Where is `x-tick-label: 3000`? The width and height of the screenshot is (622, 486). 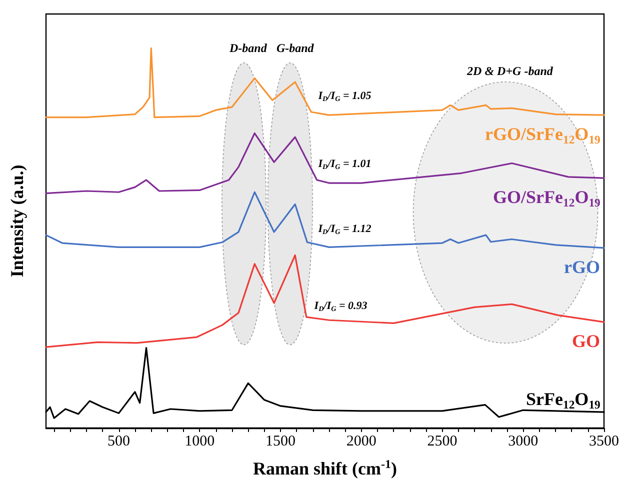
x-tick-label: 3000 is located at coordinates (523, 442).